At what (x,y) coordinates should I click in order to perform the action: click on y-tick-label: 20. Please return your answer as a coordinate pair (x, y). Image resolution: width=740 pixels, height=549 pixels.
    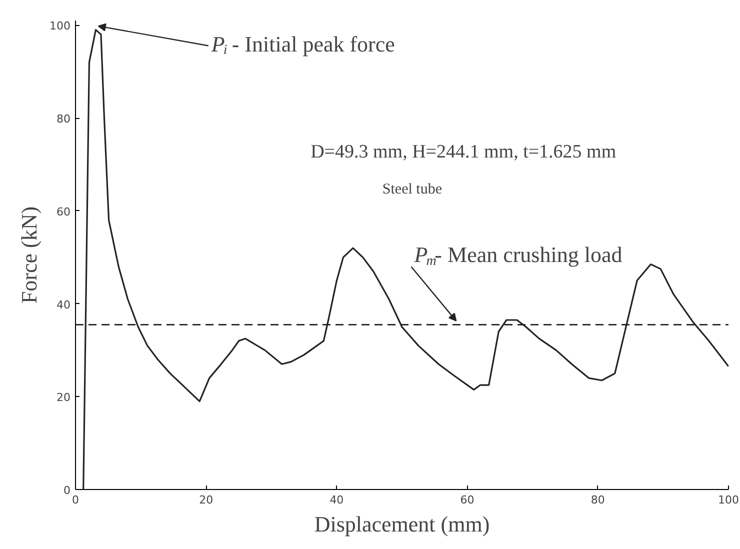
    Looking at the image, I should click on (63, 397).